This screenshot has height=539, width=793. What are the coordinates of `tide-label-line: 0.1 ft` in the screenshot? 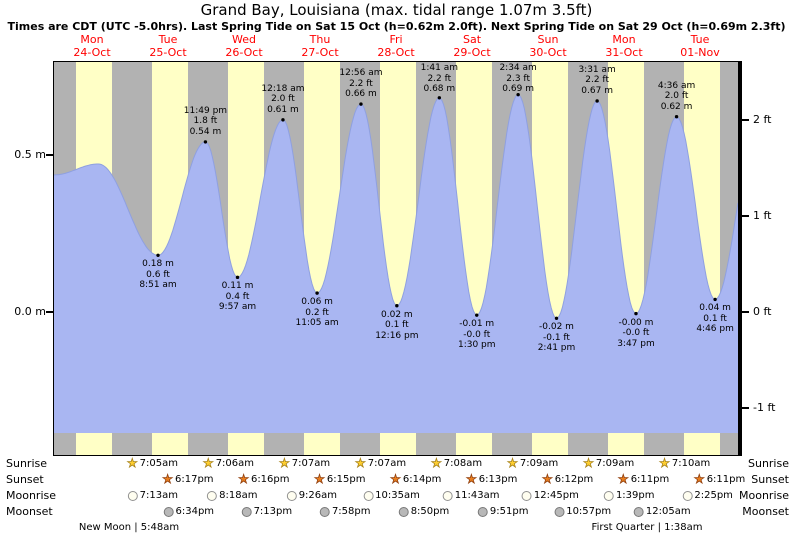 It's located at (396, 325).